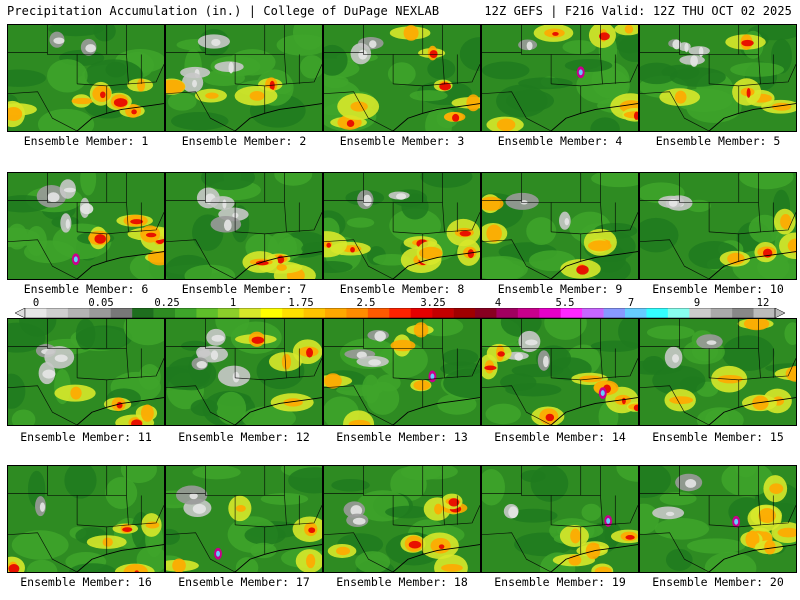 The image size is (800, 600). I want to click on ensemble-member-label: Ensemble Member: 3, so click(402, 141).